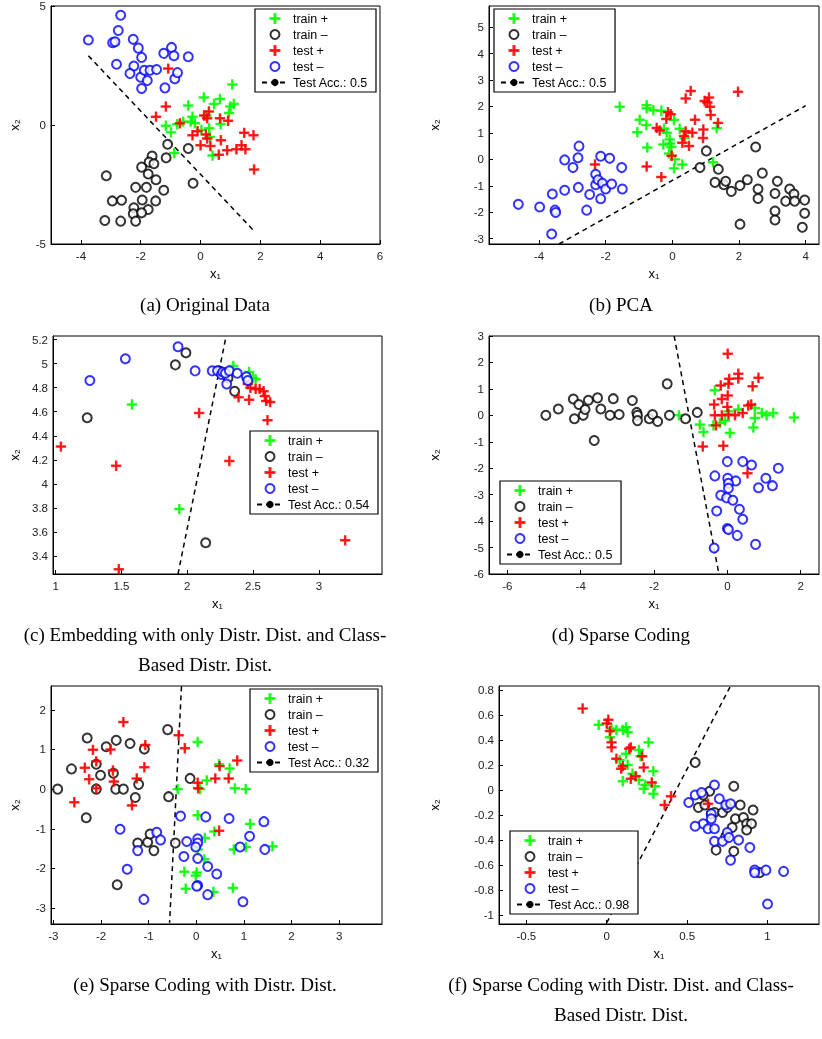 Image resolution: width=822 pixels, height=1039 pixels. Describe the element at coordinates (589, 904) in the screenshot. I see `legend-label: Test Acc.: 0.98` at that location.